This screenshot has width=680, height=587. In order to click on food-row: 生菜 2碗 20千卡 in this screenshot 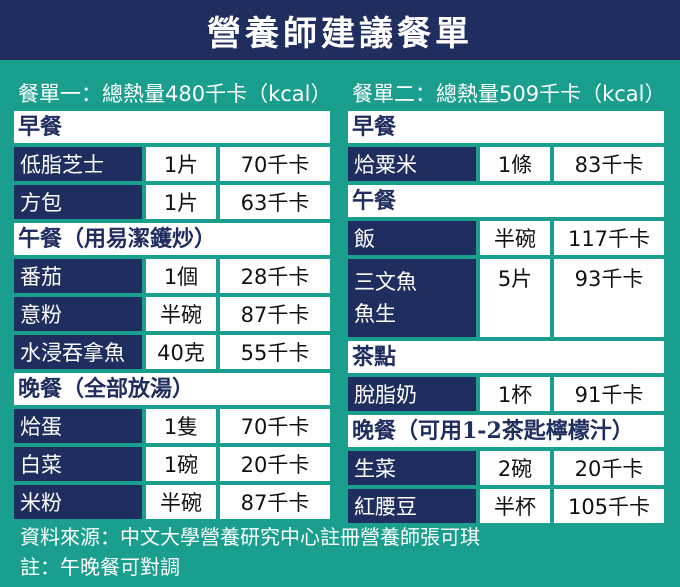, I will do `click(506, 468)`.